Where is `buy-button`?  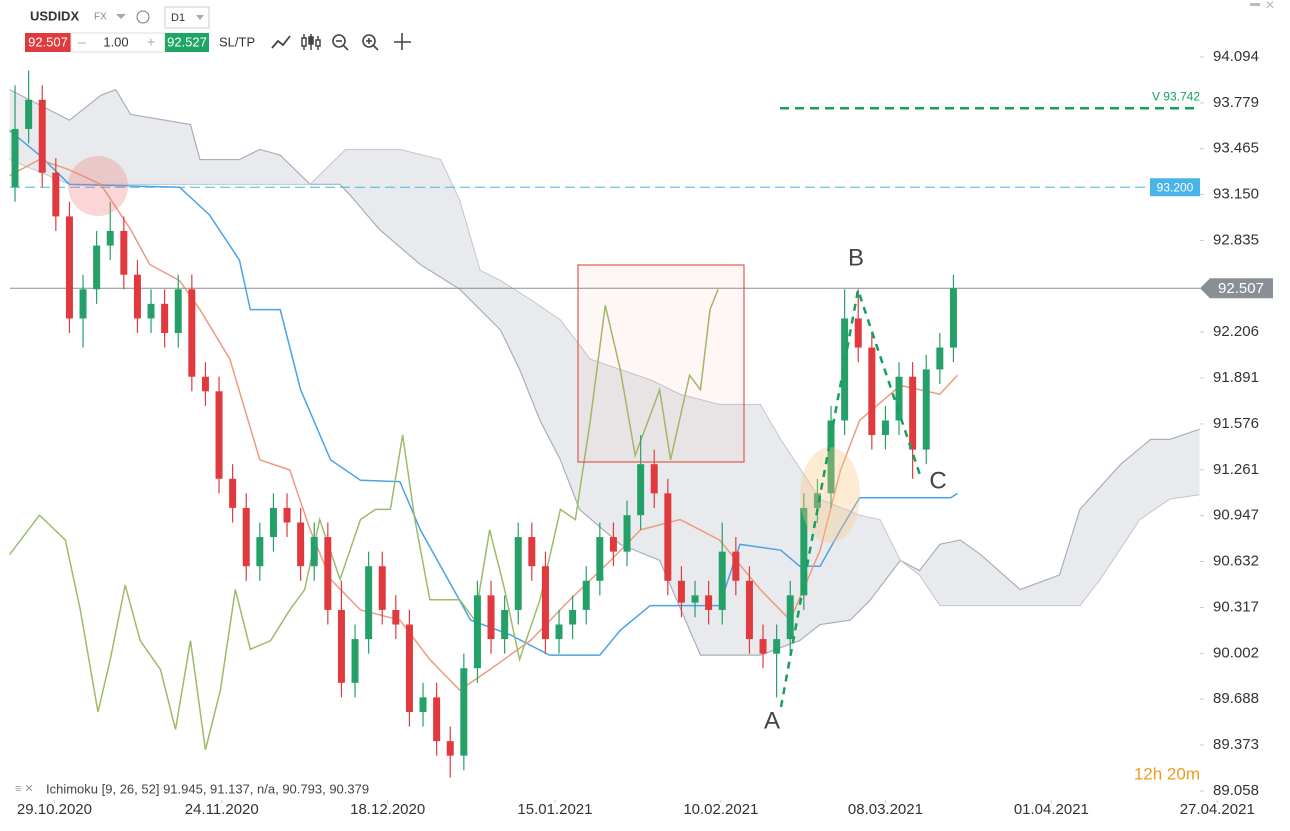 buy-button is located at coordinates (187, 42).